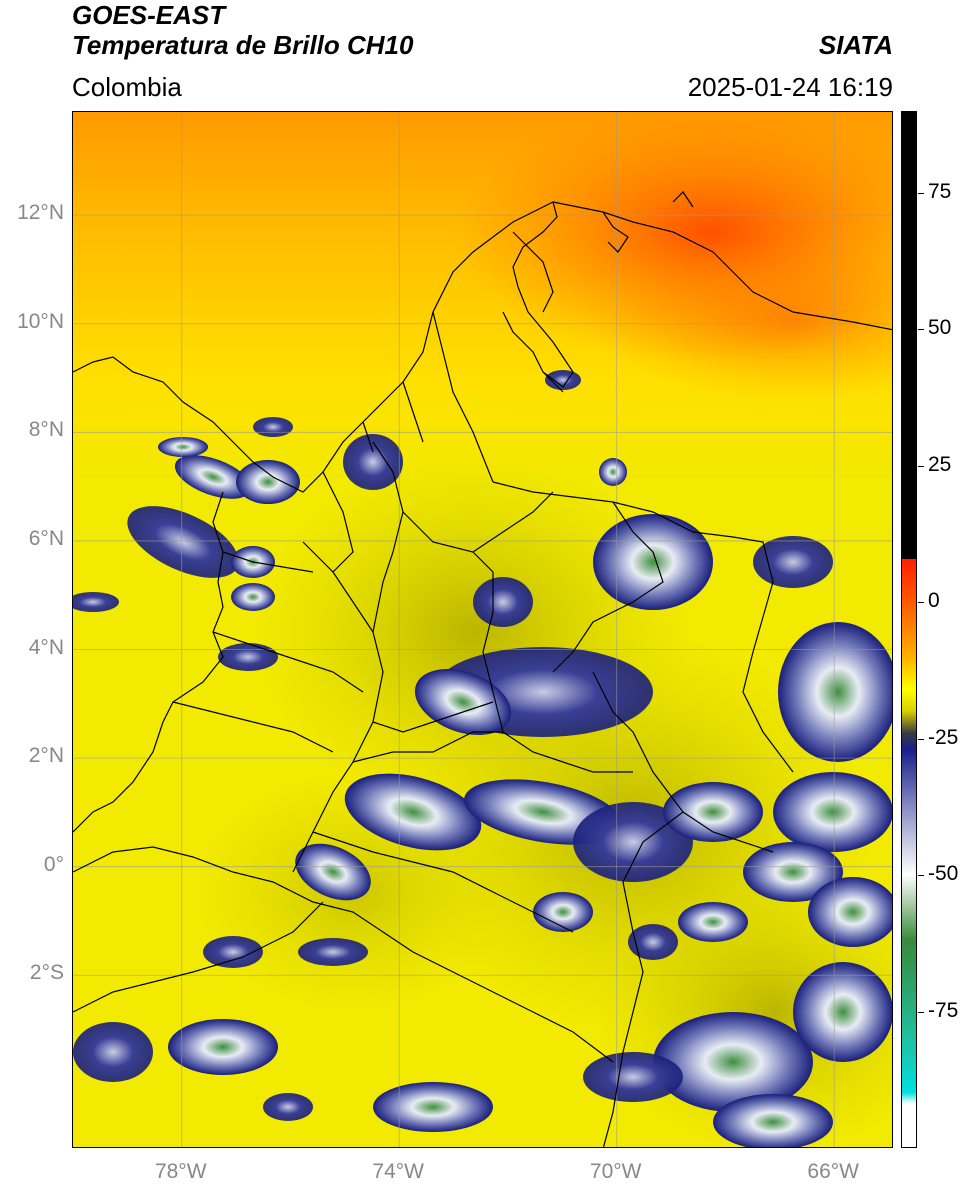 This screenshot has width=966, height=1190. Describe the element at coordinates (940, 328) in the screenshot. I see `colorbar-tick-label: 50` at that location.